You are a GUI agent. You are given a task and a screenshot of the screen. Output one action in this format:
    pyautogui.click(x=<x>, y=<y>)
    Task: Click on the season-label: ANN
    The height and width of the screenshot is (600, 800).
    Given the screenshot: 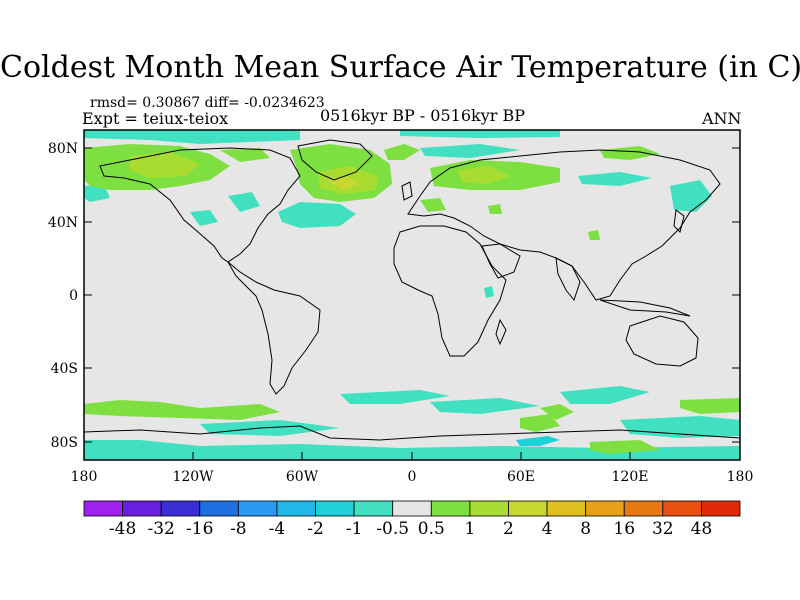 What is the action you would take?
    pyautogui.click(x=722, y=118)
    